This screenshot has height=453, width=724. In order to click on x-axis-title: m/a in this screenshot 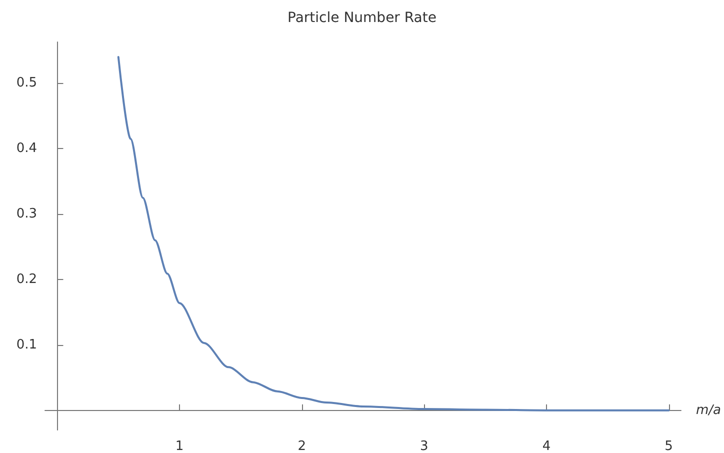, I will do `click(709, 410)`.